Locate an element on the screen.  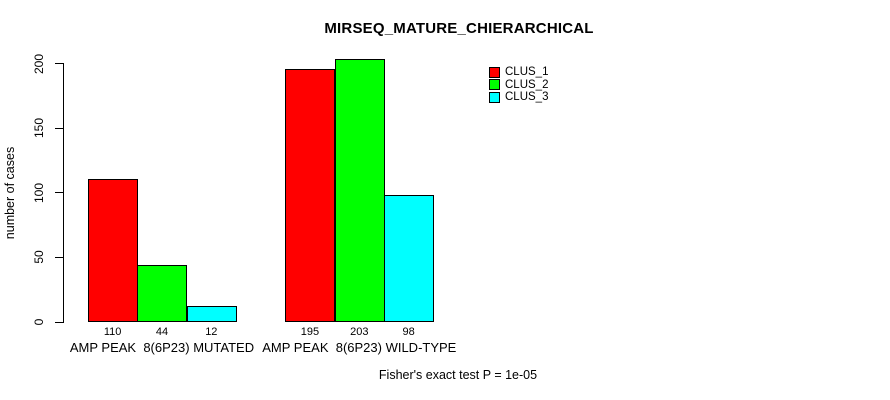
legend-item-clus_1: CLUS_1 is located at coordinates (518, 72).